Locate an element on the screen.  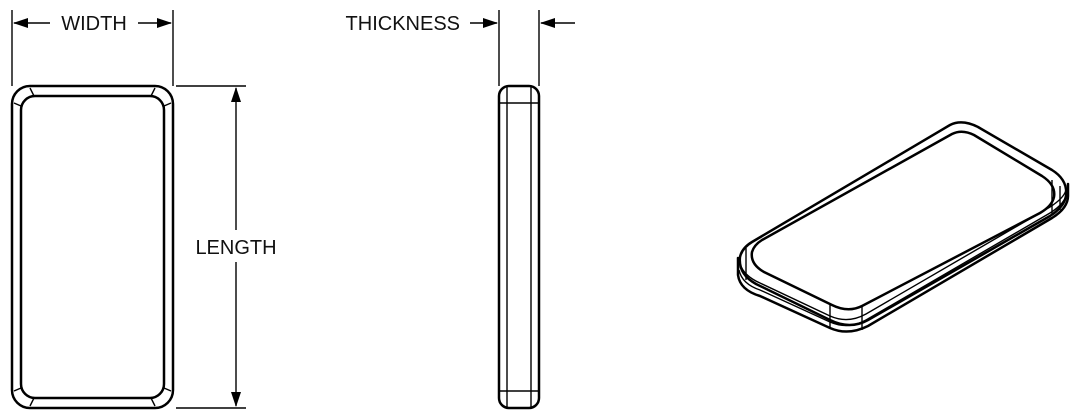
length-arrow-bottom is located at coordinates (236, 399).